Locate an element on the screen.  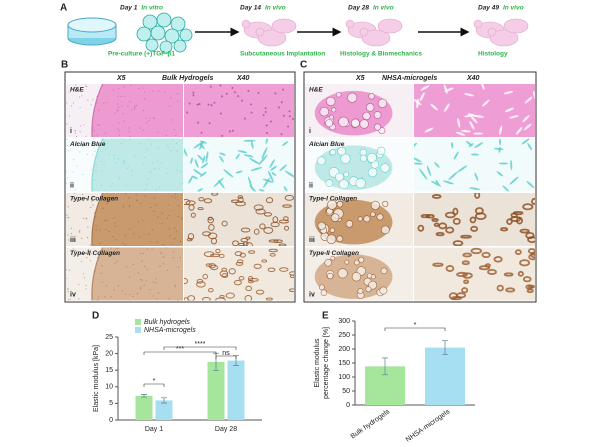
significance-bracket is located at coordinates (200, 348).